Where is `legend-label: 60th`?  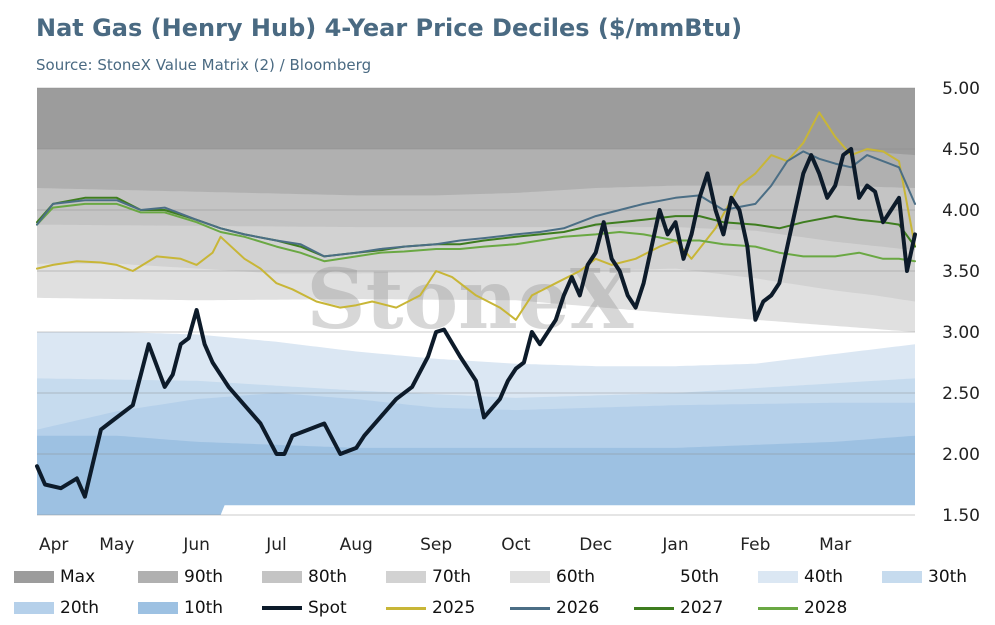 legend-label: 60th is located at coordinates (576, 577).